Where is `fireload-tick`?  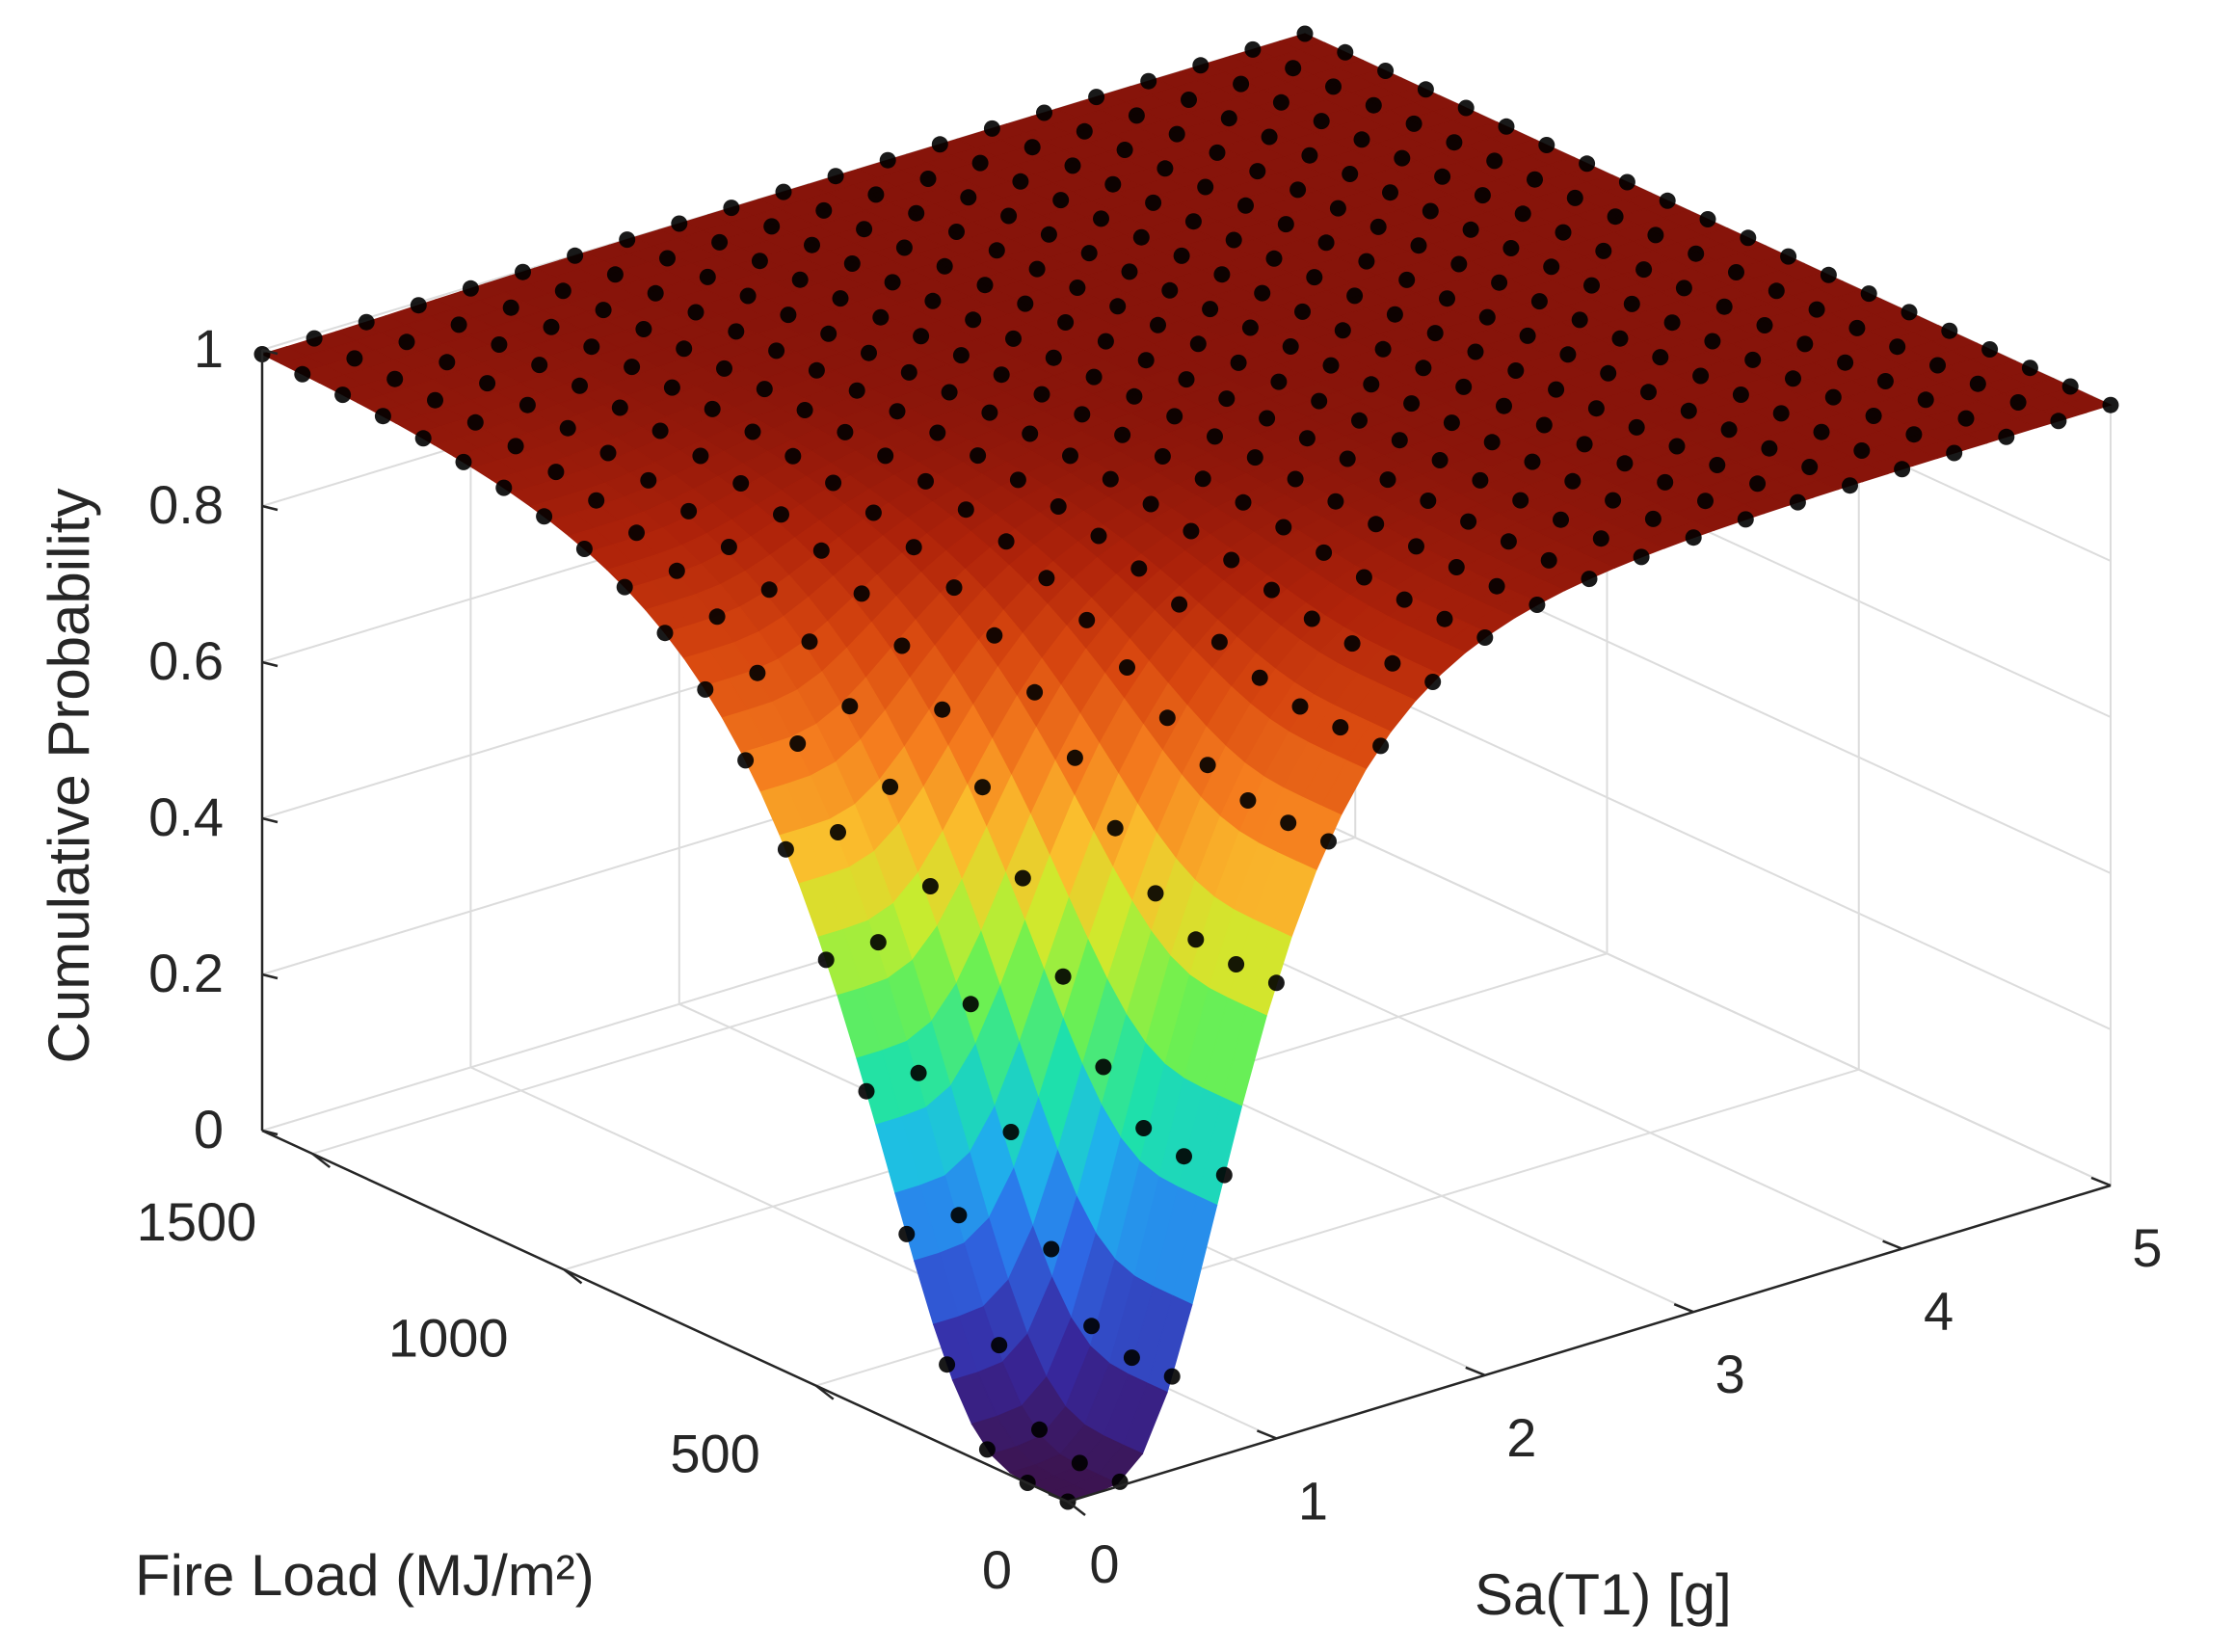 fireload-tick is located at coordinates (824, 1392).